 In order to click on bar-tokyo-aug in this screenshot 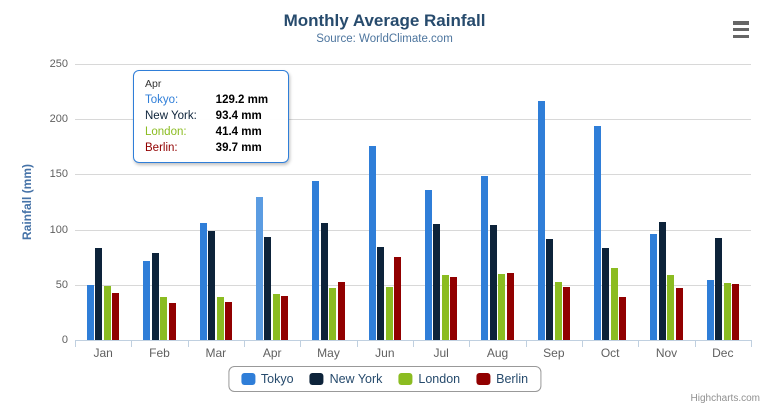, I will do `click(485, 258)`.